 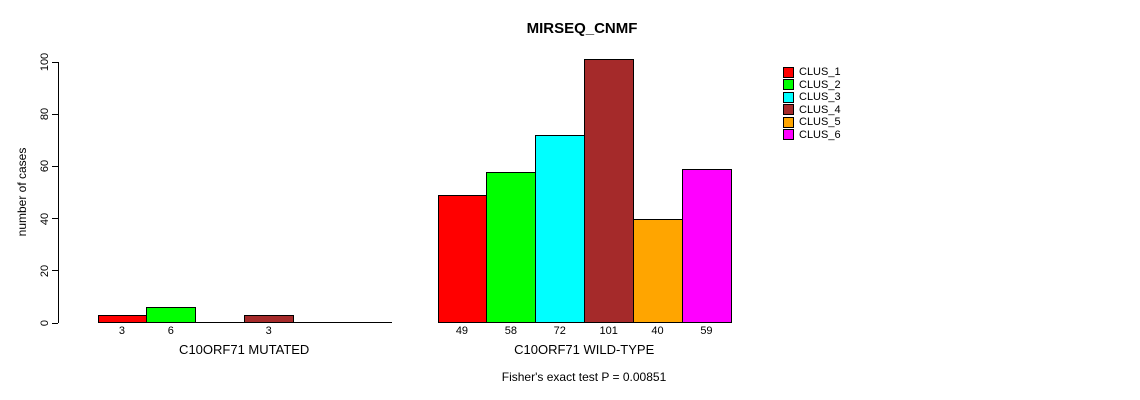 What do you see at coordinates (45, 166) in the screenshot?
I see `y-axis-tick-label: 60` at bounding box center [45, 166].